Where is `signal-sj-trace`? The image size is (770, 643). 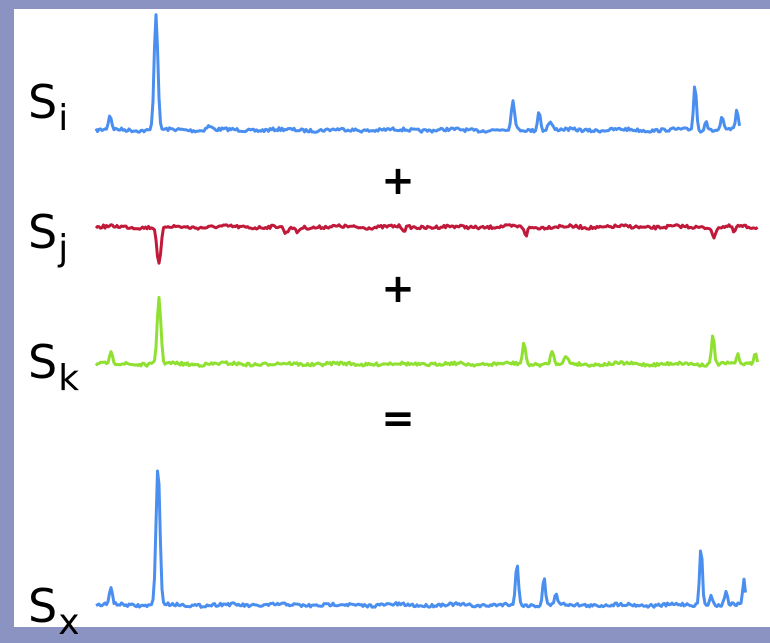 signal-sj-trace is located at coordinates (426, 244).